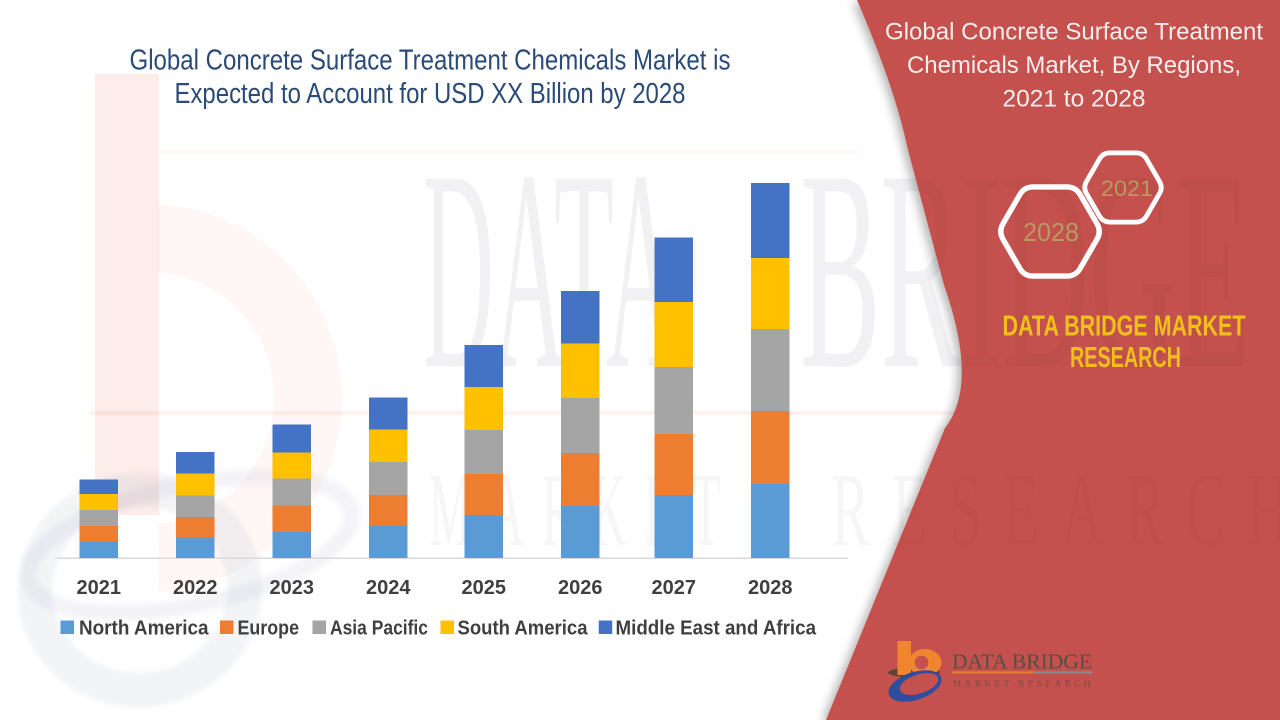 The width and height of the screenshot is (1280, 720). I want to click on svg-text: 2022, so click(195, 588).